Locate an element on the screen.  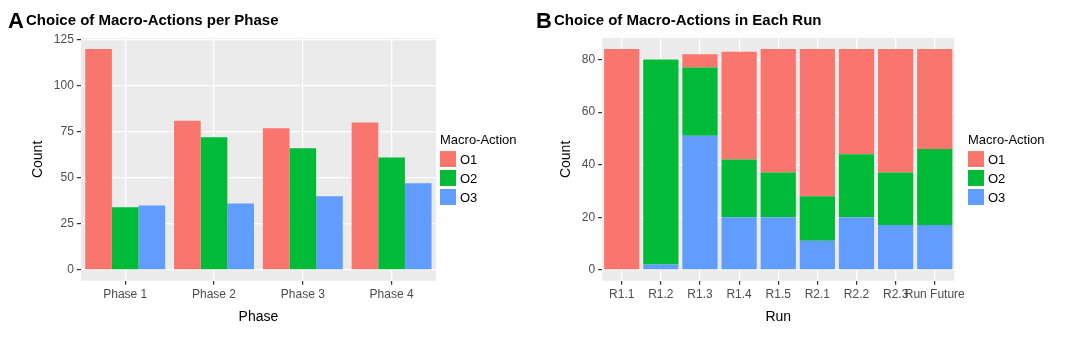
x-tick-label: R1.2 is located at coordinates (661, 294).